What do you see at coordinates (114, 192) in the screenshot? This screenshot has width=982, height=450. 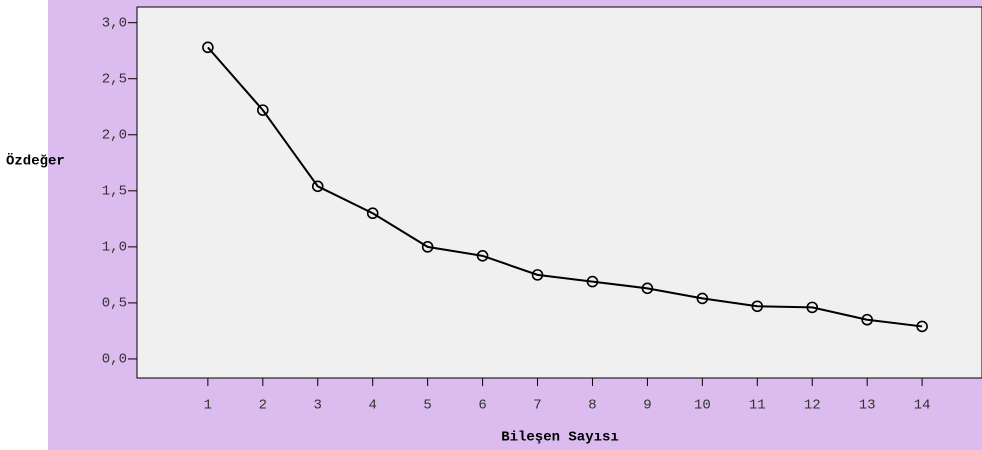 I see `y-tick-label: 1,5` at bounding box center [114, 192].